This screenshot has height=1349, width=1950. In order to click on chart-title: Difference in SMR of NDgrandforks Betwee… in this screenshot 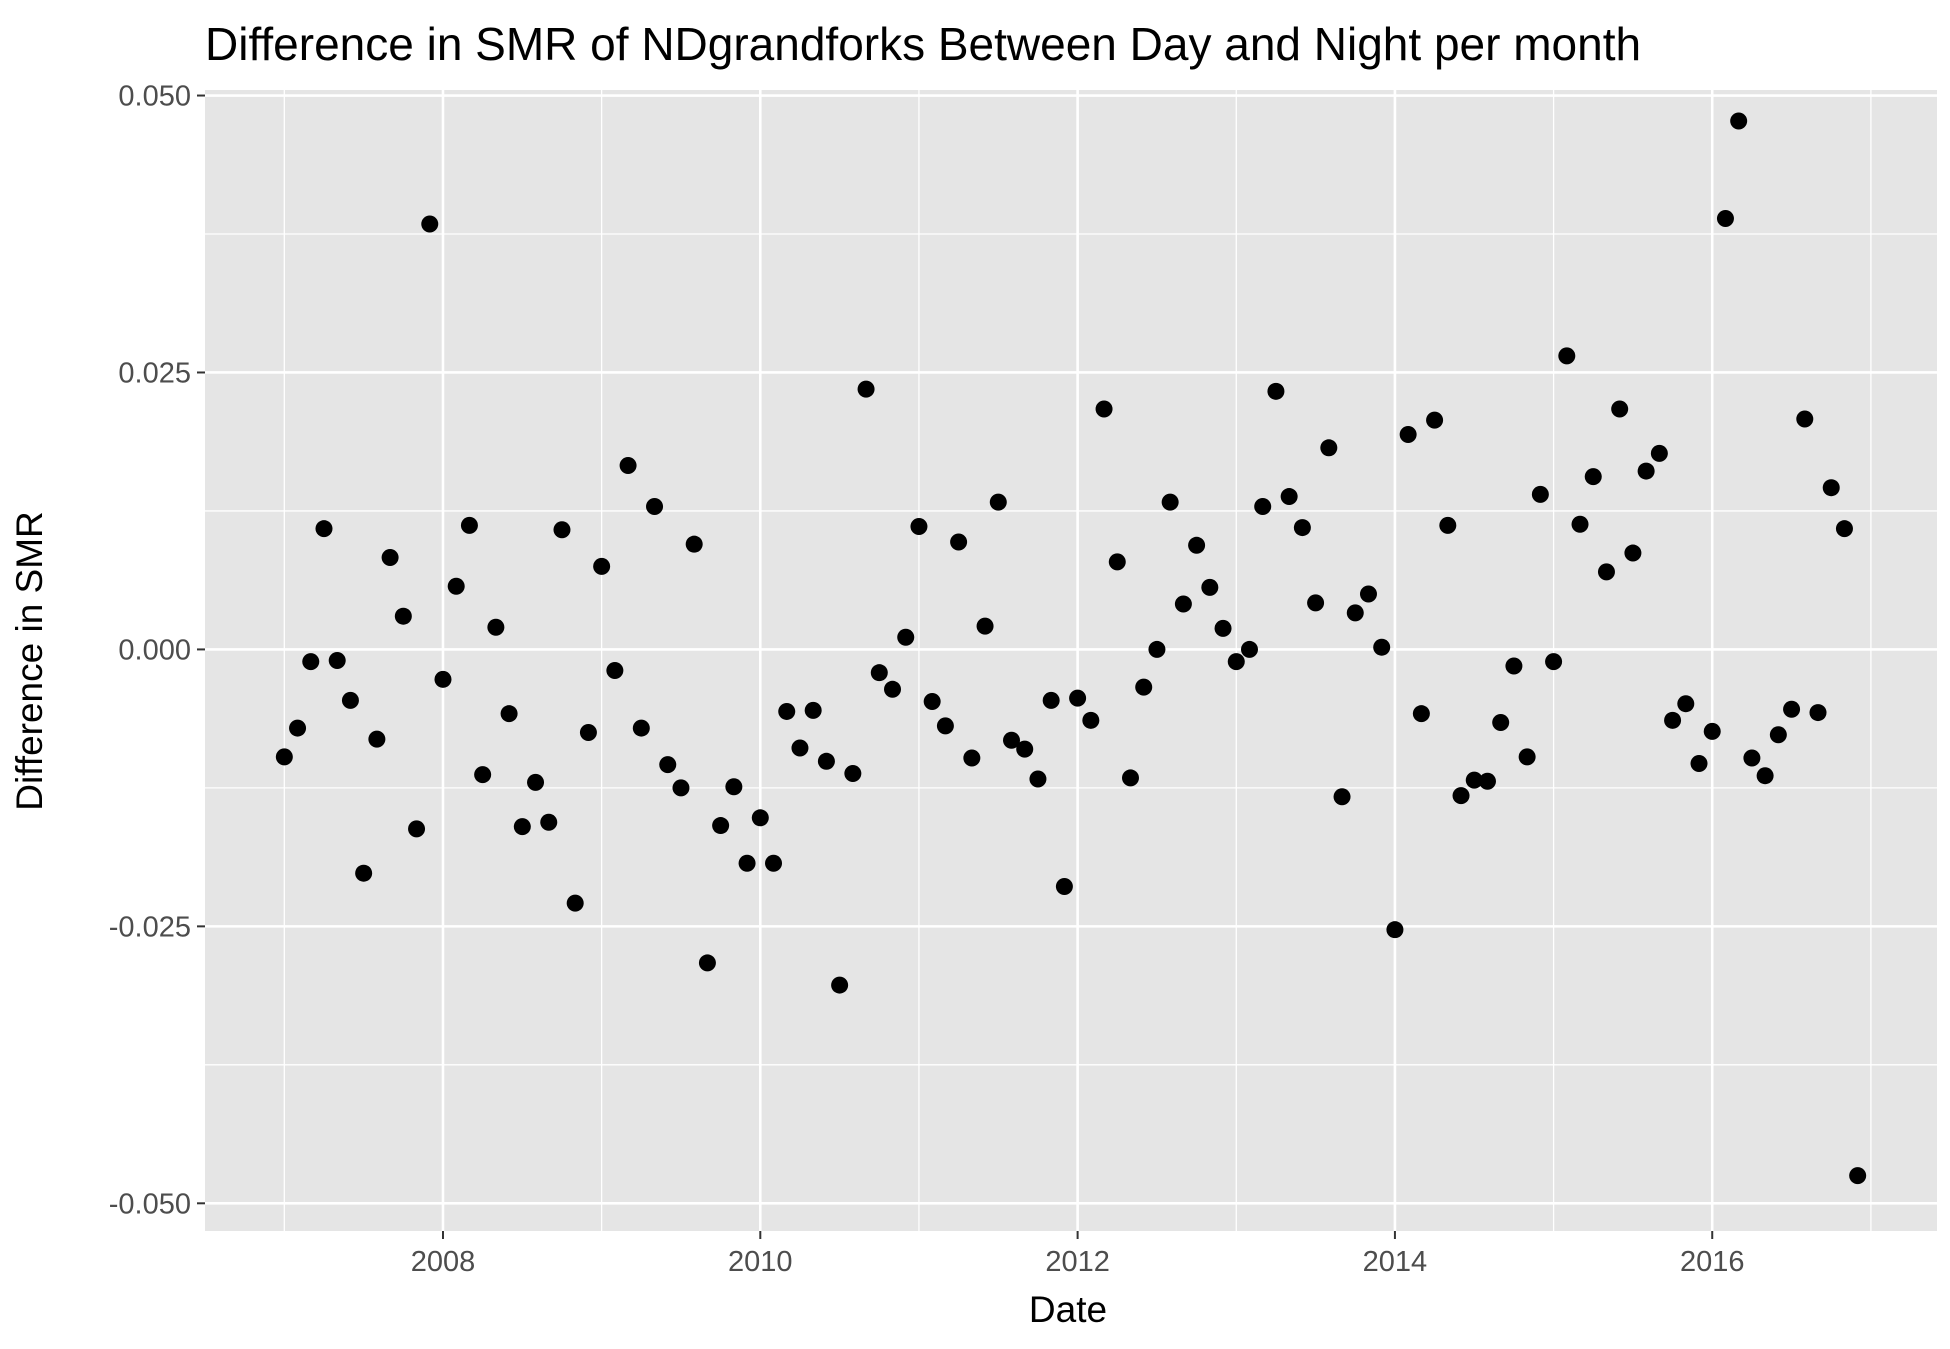, I will do `click(923, 44)`.